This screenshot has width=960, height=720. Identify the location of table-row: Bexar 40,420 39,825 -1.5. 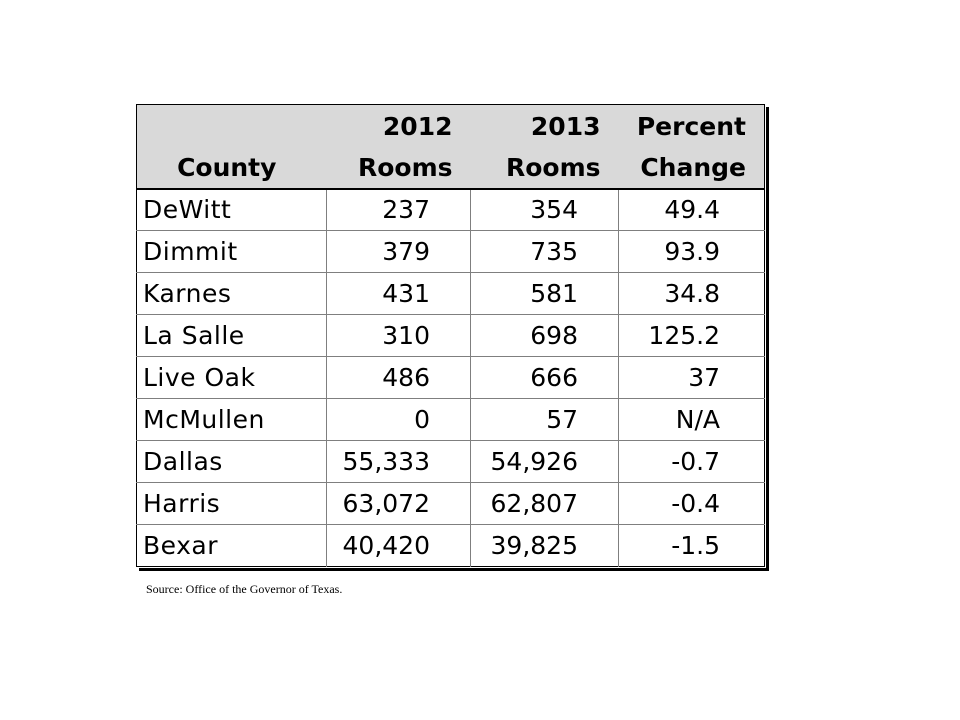
(450, 545).